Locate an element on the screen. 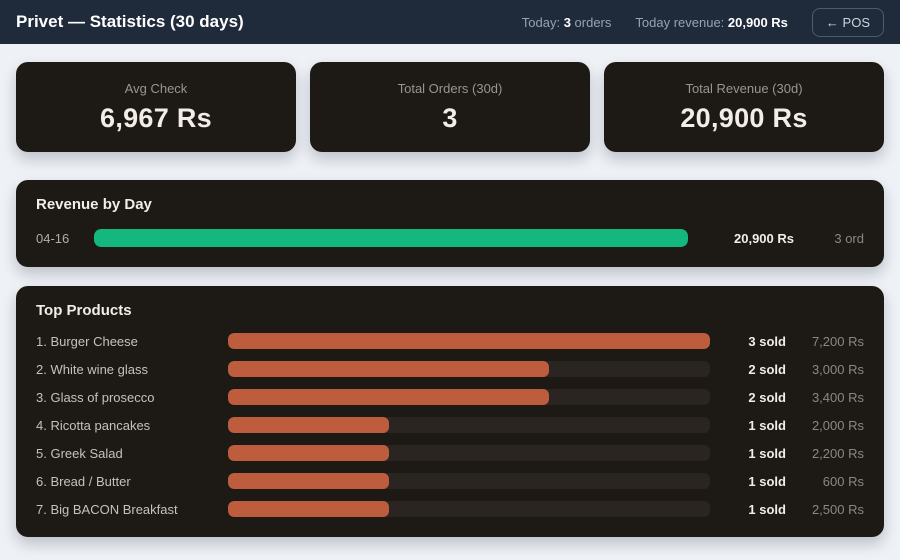  today-orders-value: 3 is located at coordinates (567, 22).